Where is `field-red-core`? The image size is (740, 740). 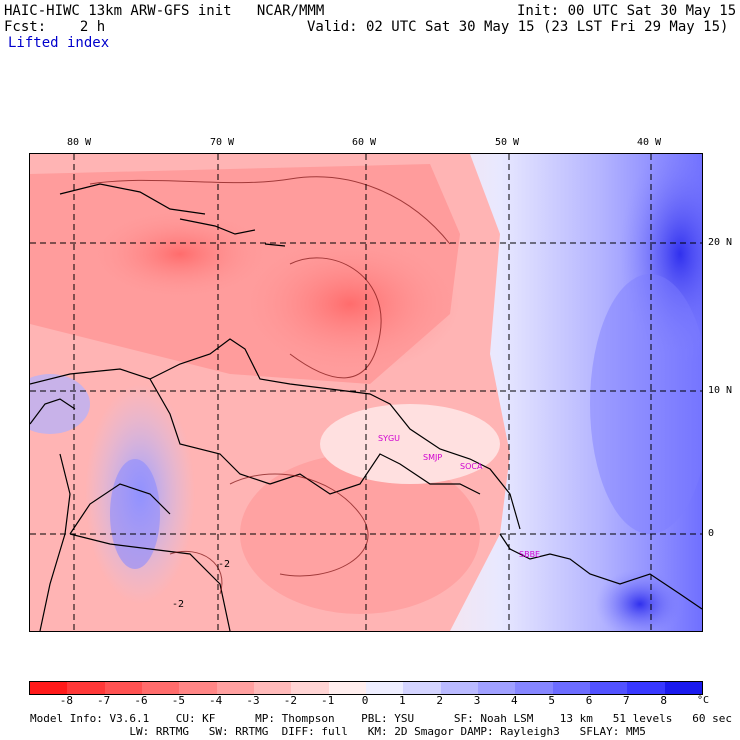
field-red-core is located at coordinates (350, 304).